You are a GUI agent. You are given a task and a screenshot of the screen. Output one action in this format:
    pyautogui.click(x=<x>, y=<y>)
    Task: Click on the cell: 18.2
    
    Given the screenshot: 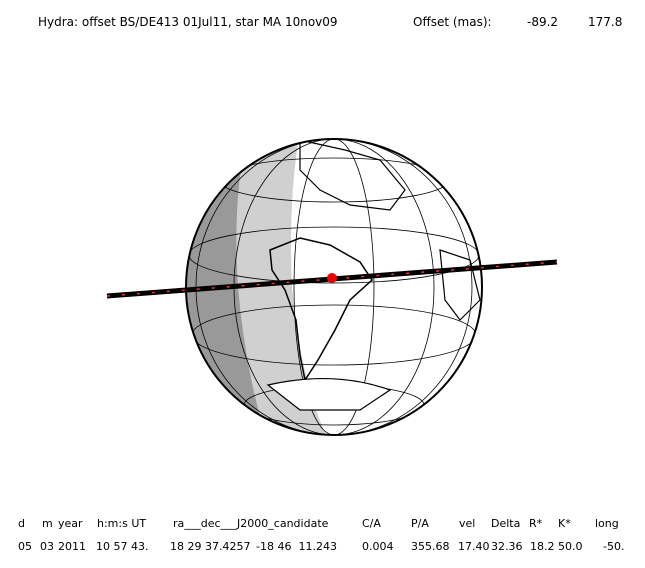 What is the action you would take?
    pyautogui.click(x=542, y=546)
    